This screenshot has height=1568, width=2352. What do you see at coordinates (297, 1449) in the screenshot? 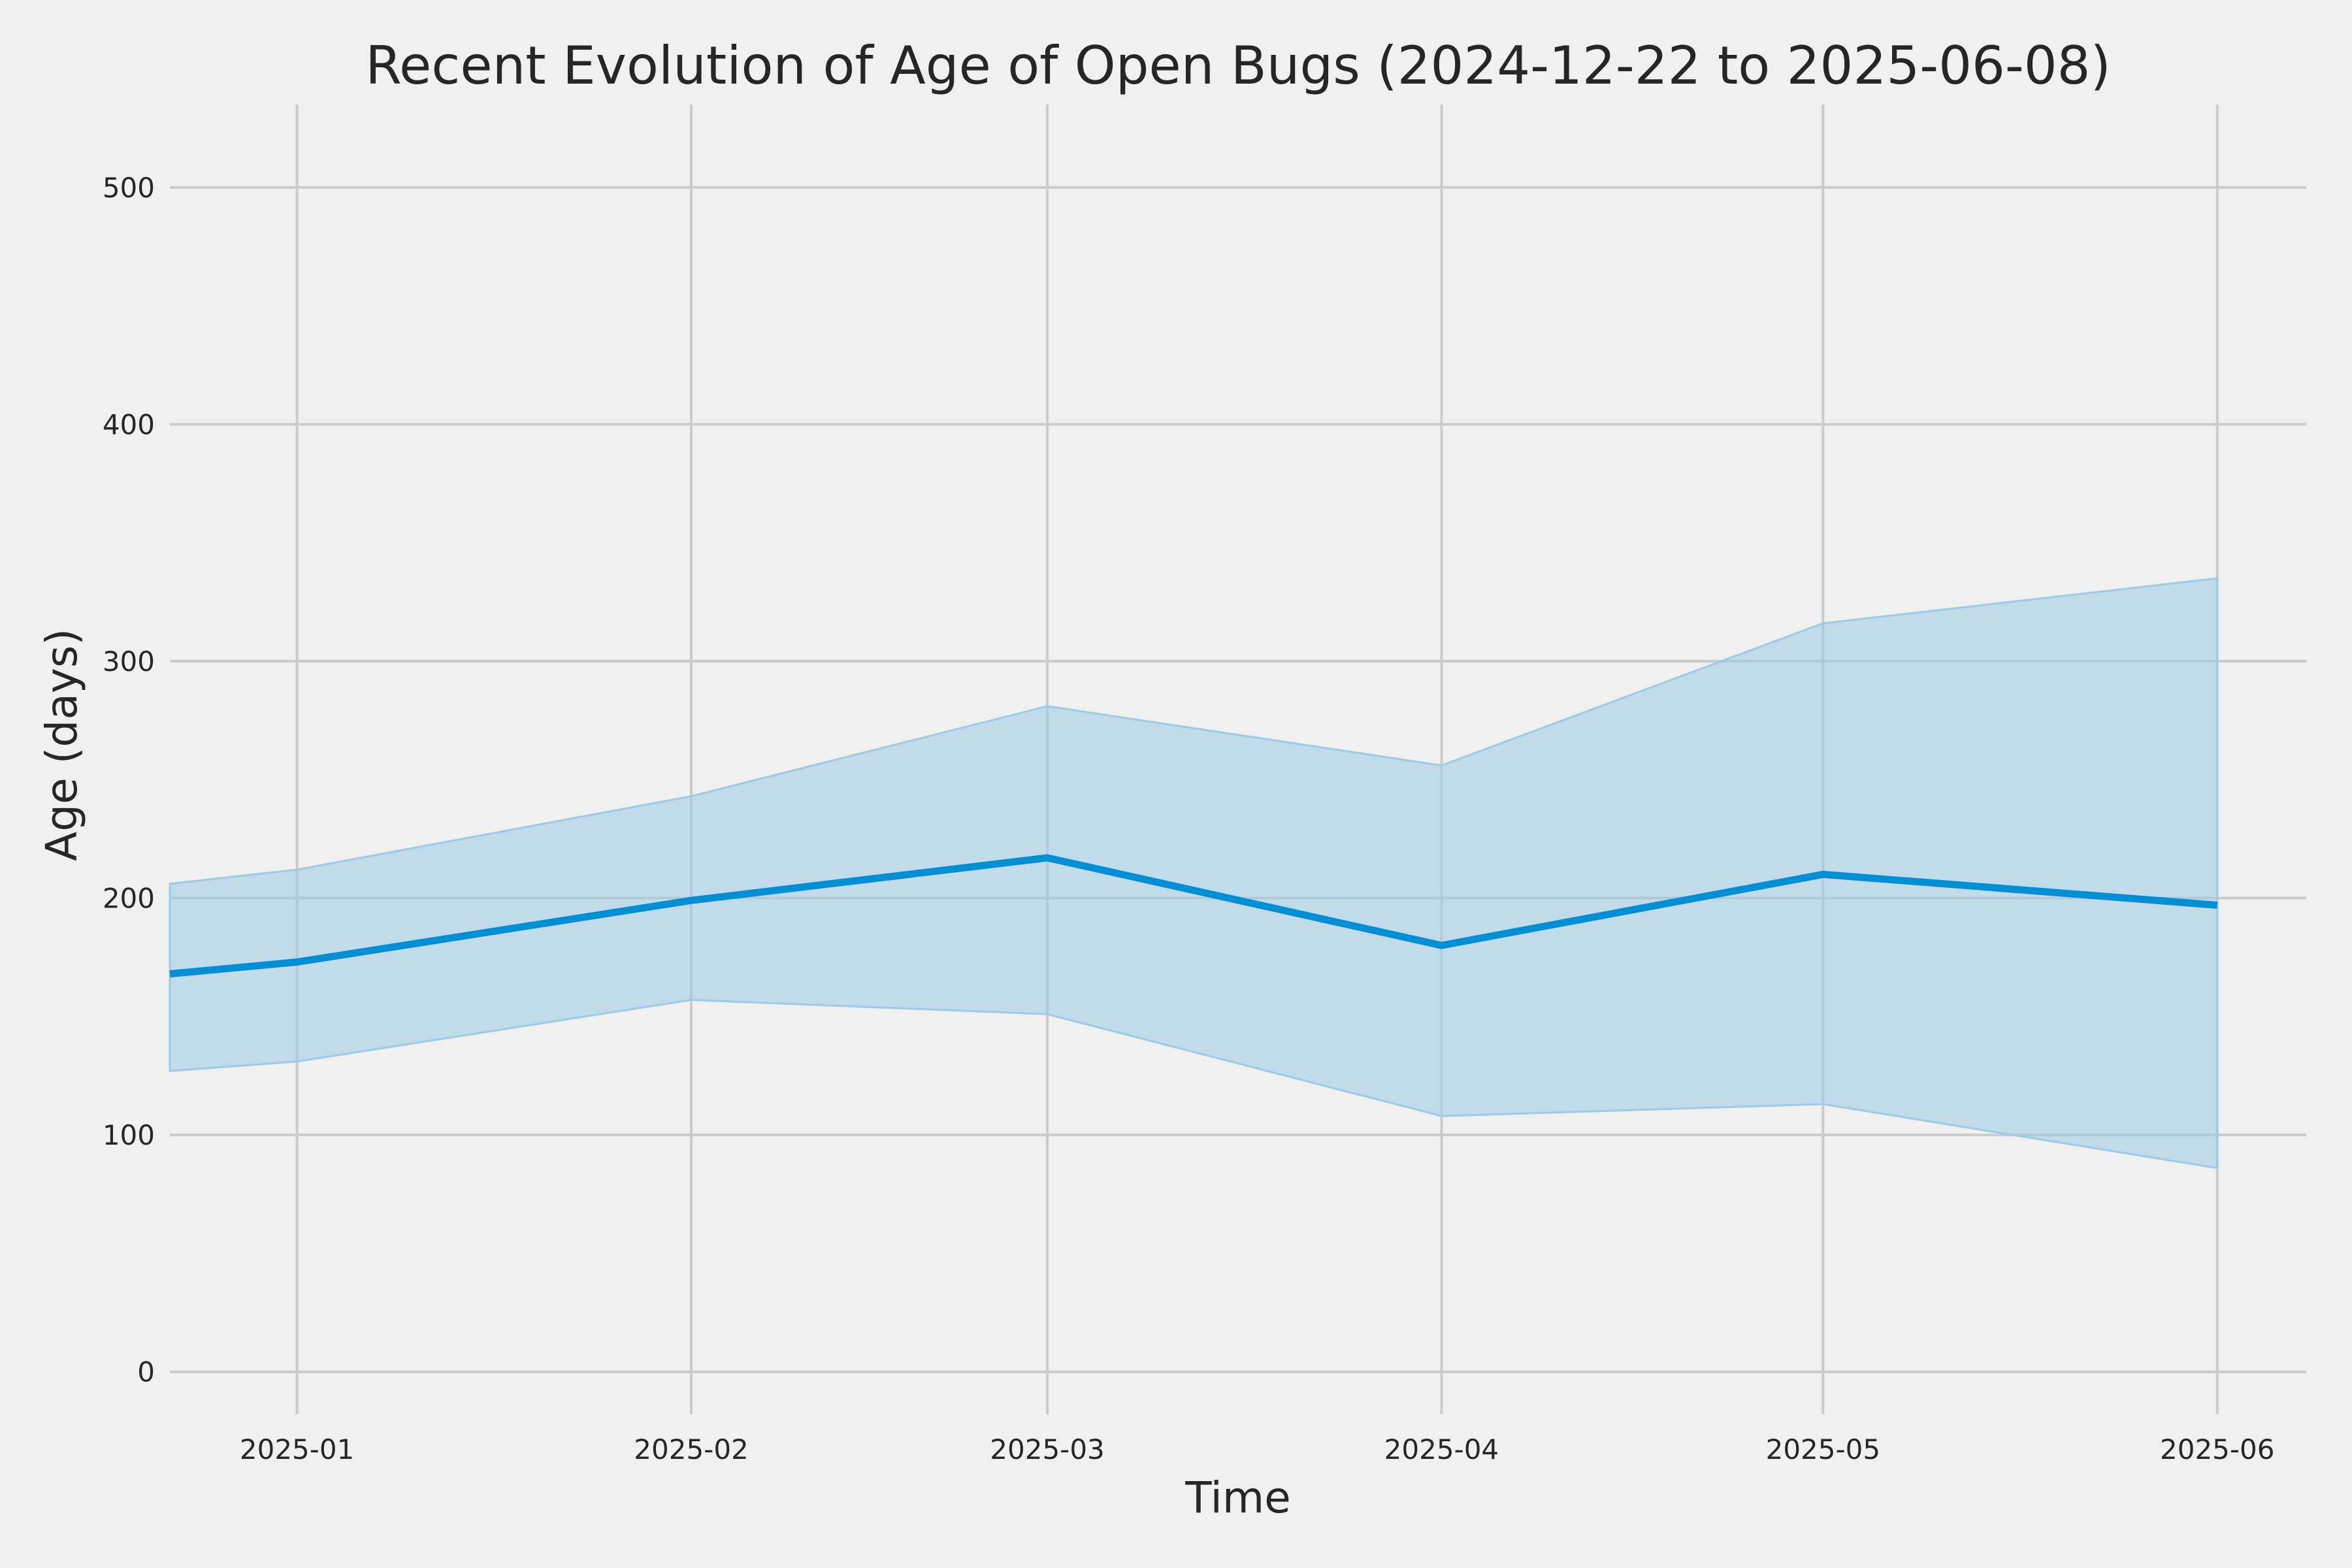
I see `x-tick-label: 2025-01` at bounding box center [297, 1449].